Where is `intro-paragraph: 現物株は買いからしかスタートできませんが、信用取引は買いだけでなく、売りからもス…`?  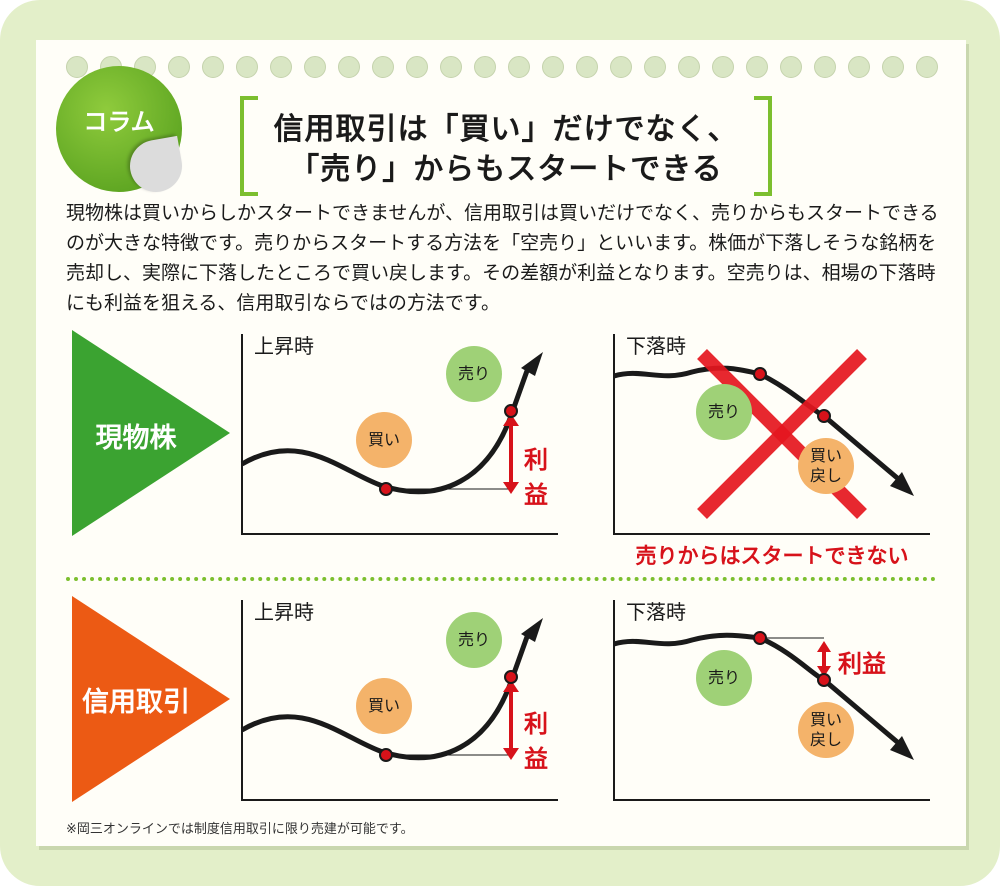
intro-paragraph: 現物株は買いからしかスタートできませんが、信用取引は買いだけでなく、売りからもス… is located at coordinates (502, 258).